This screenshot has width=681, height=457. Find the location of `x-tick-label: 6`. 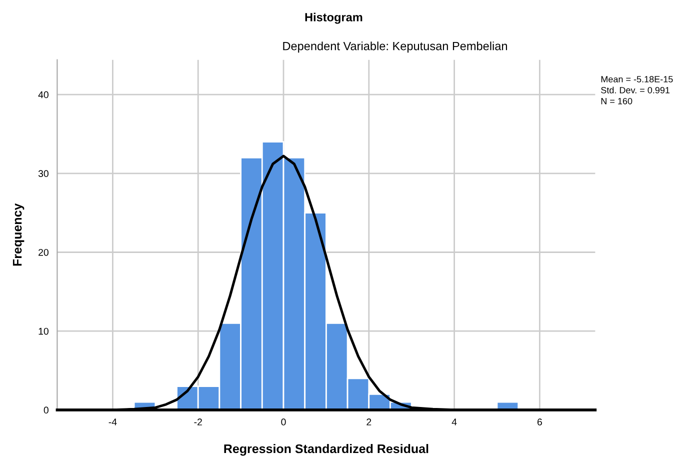

x-tick-label: 6 is located at coordinates (539, 422).